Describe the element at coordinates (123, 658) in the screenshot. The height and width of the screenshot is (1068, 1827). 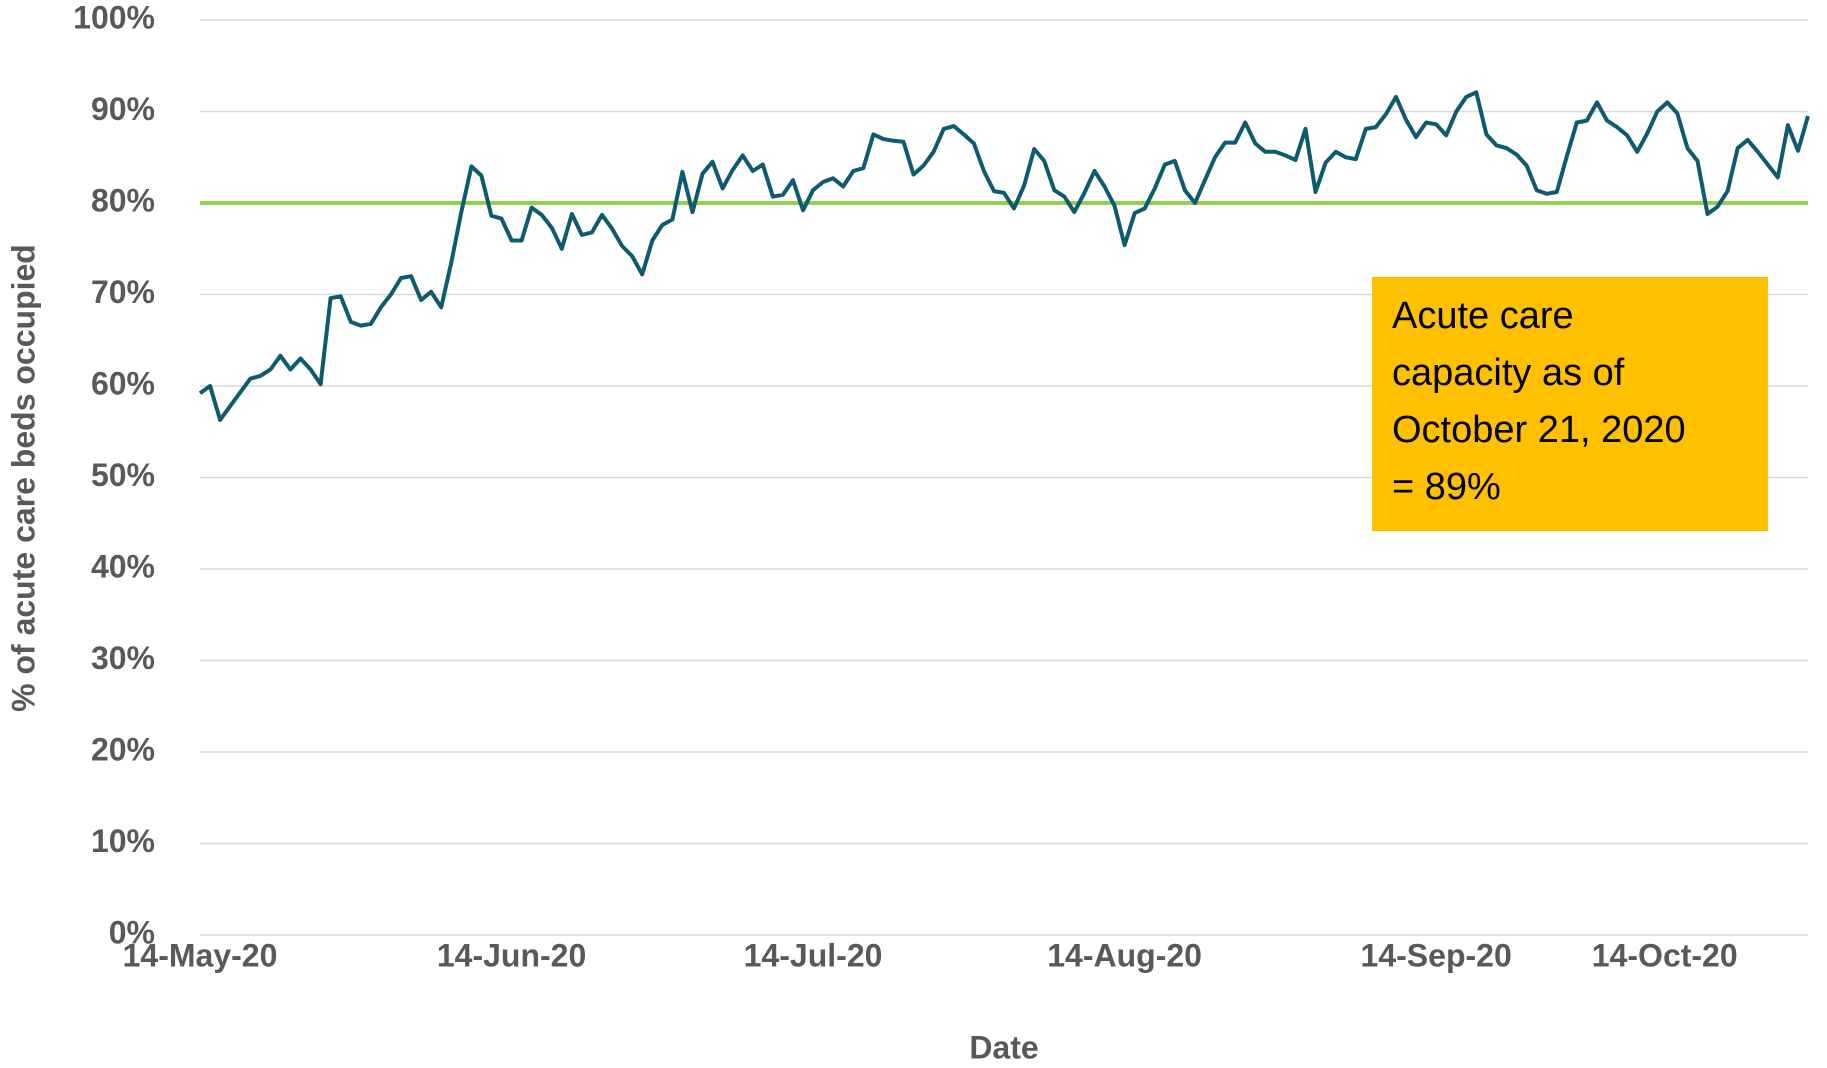
I see `y-tick-label: 30%` at that location.